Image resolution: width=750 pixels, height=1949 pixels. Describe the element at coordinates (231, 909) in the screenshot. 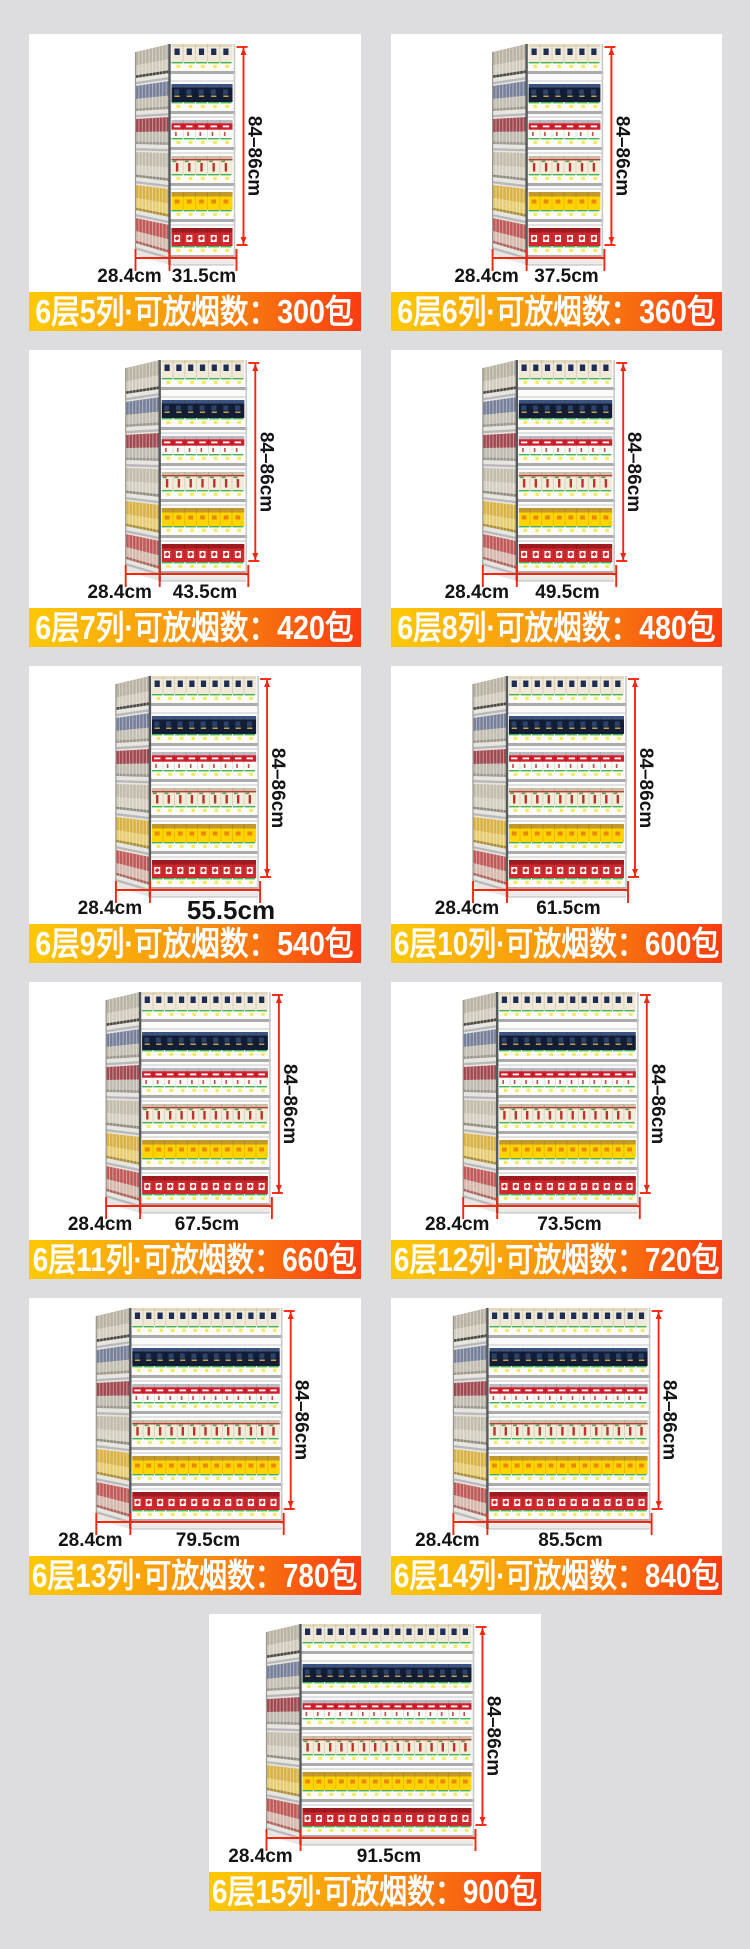

I see `svg-text: 55.5cm` at that location.